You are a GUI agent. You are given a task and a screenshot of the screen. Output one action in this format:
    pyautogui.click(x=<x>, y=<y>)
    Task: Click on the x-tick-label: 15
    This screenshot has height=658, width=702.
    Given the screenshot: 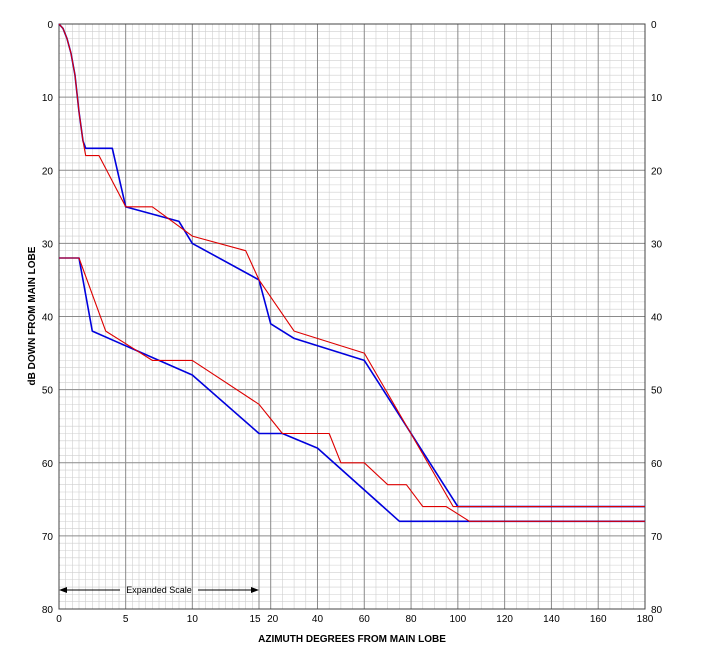 What is the action you would take?
    pyautogui.click(x=255, y=619)
    